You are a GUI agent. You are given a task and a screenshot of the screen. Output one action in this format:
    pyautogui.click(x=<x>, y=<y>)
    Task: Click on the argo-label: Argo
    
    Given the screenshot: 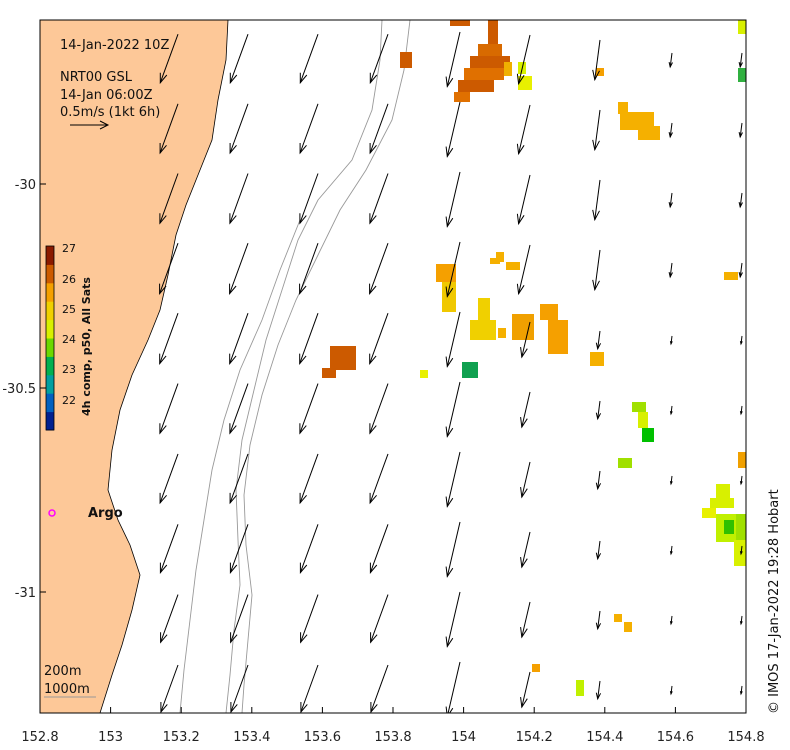 What is the action you would take?
    pyautogui.click(x=105, y=513)
    